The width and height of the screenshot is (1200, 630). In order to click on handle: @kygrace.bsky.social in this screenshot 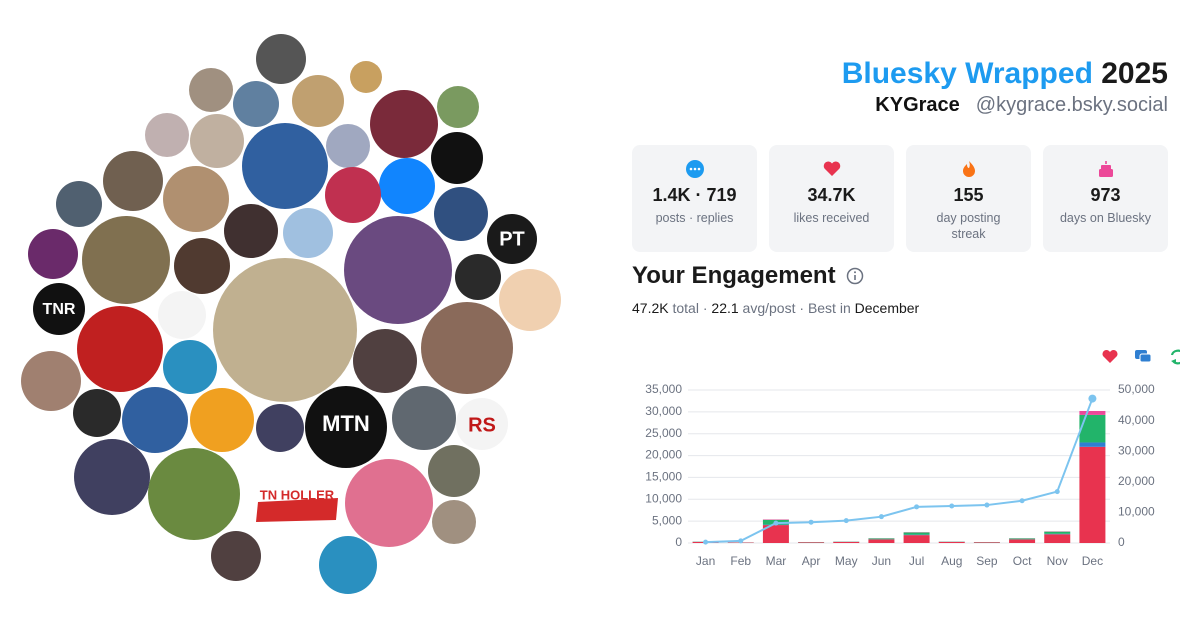, I will do `click(1071, 105)`.